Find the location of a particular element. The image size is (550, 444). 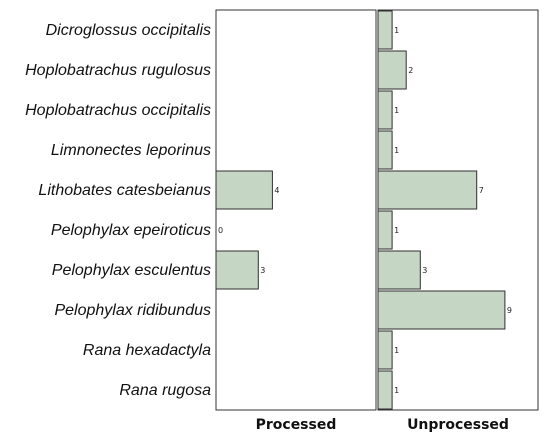

data-label: 7 is located at coordinates (481, 190).